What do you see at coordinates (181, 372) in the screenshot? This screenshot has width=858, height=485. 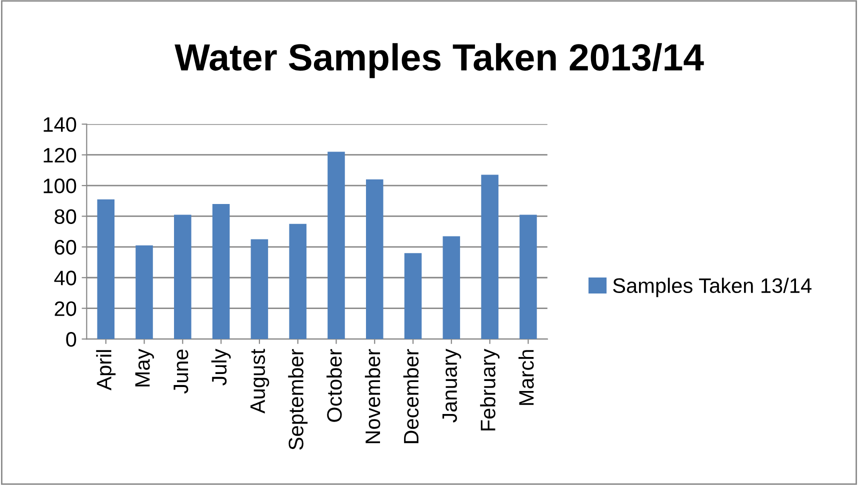 I see `x-tick-label: June` at bounding box center [181, 372].